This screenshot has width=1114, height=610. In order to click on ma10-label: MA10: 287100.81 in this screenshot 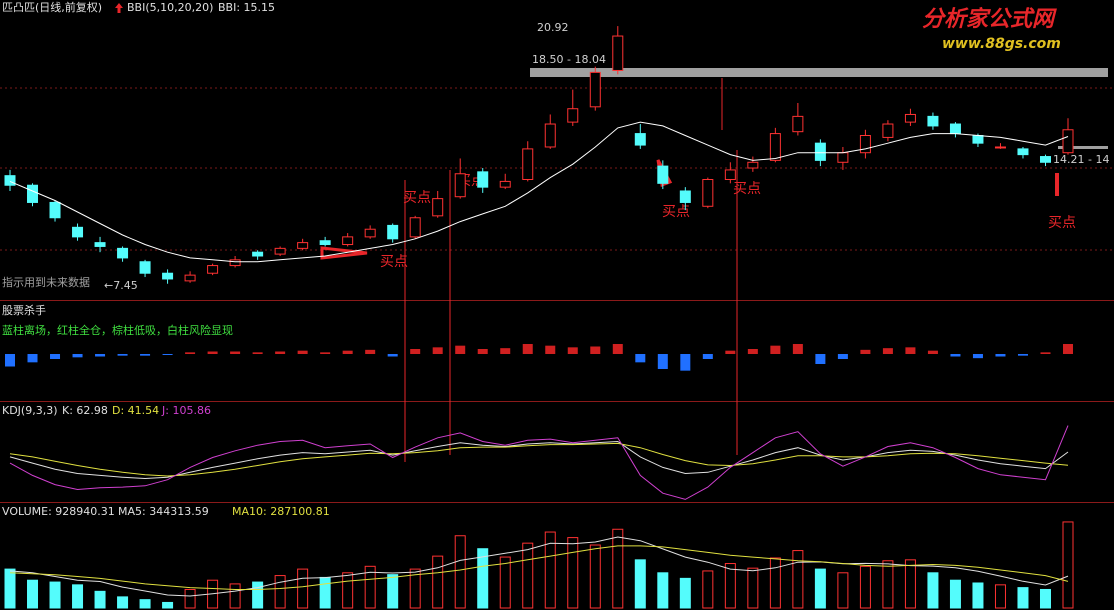, I will do `click(281, 511)`.